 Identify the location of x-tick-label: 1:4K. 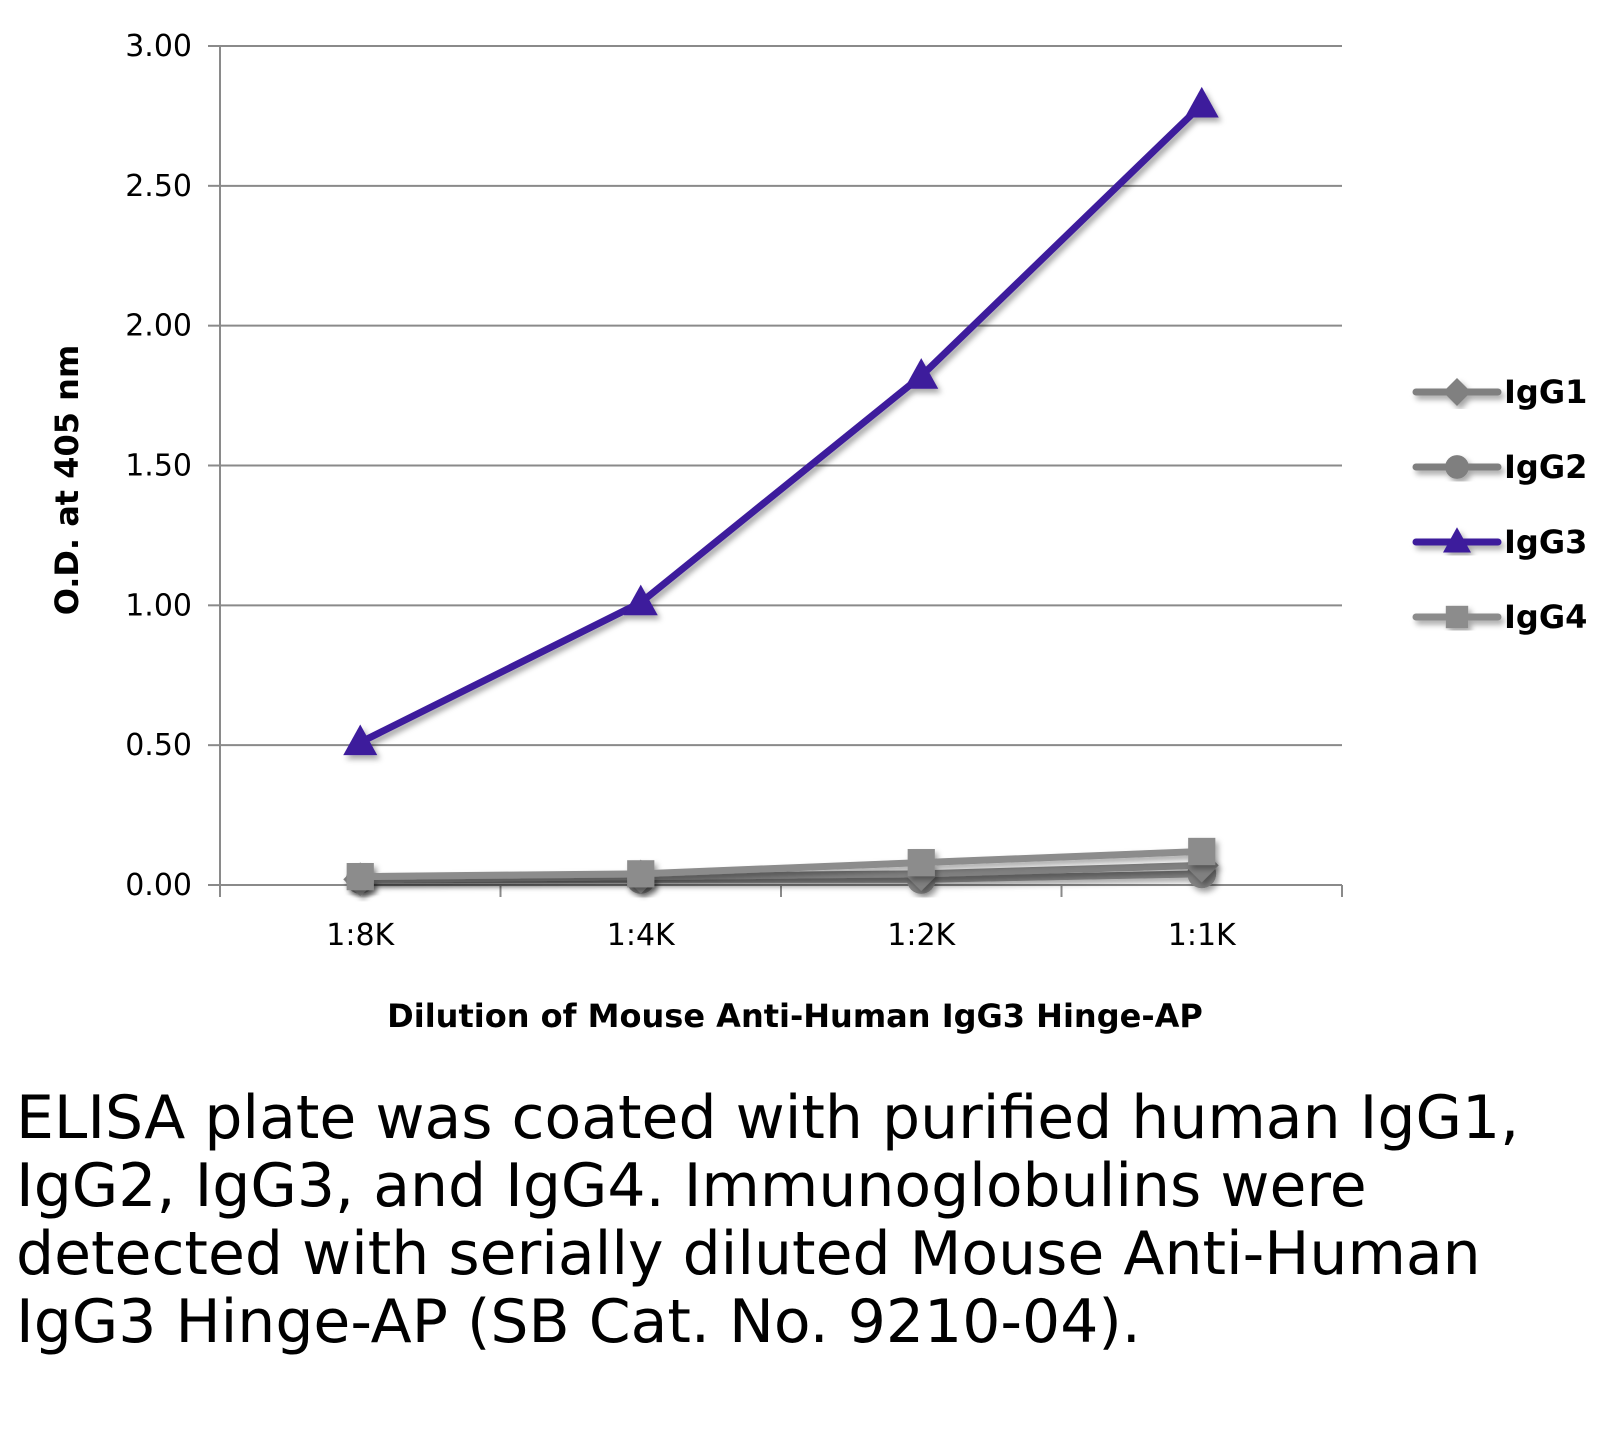
(641, 935).